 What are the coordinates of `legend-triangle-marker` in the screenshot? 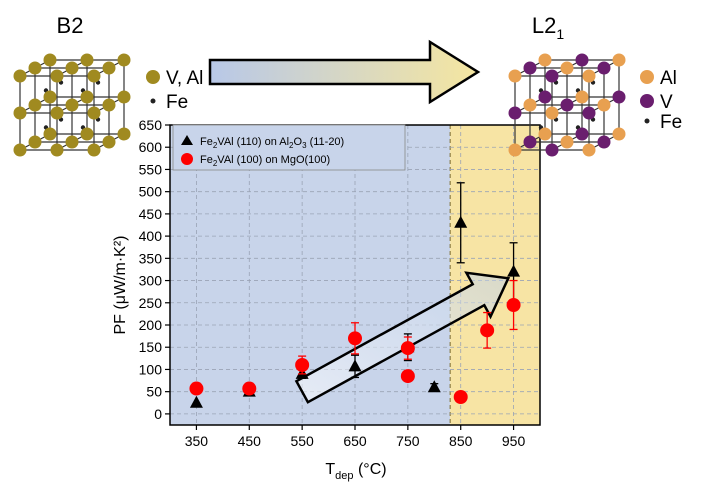 It's located at (187, 140).